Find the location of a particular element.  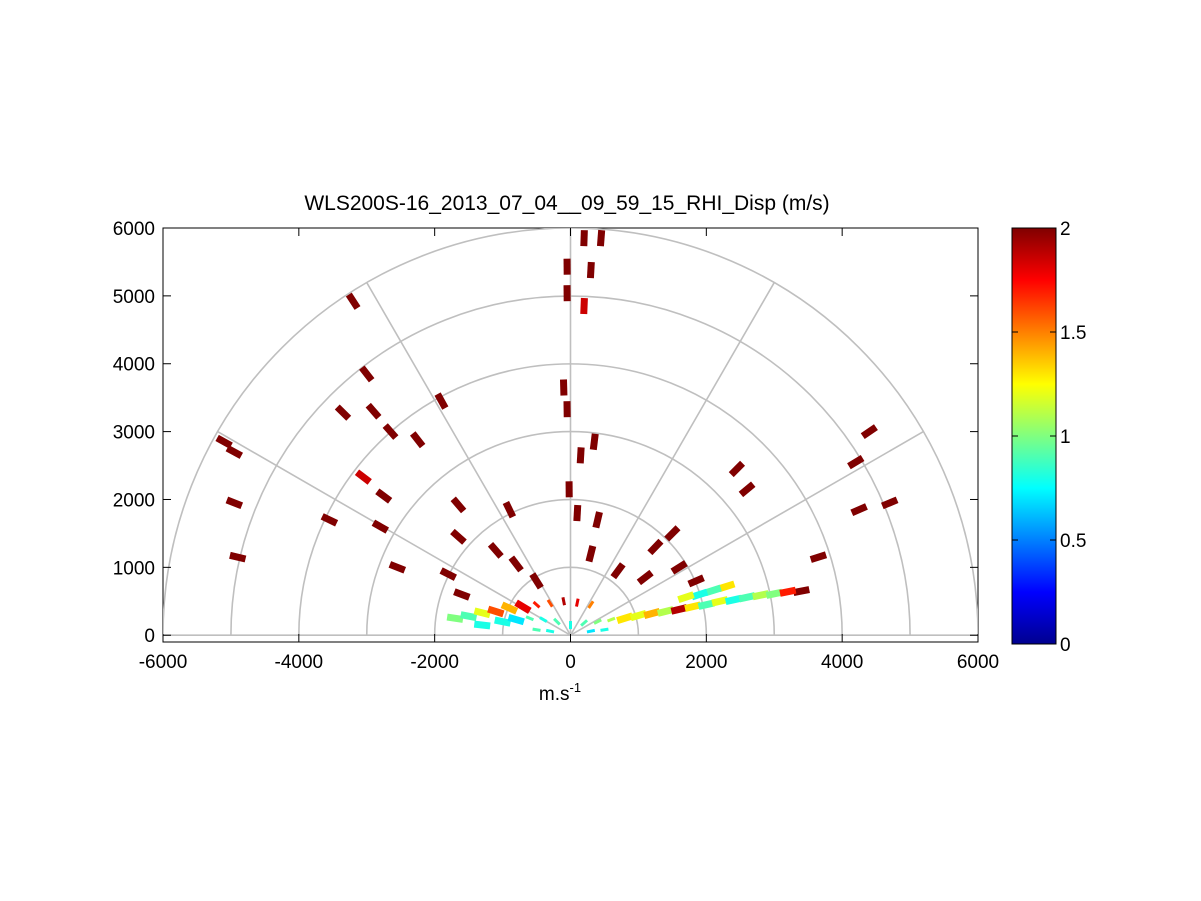

x-tick-label: -2000 is located at coordinates (434, 662).